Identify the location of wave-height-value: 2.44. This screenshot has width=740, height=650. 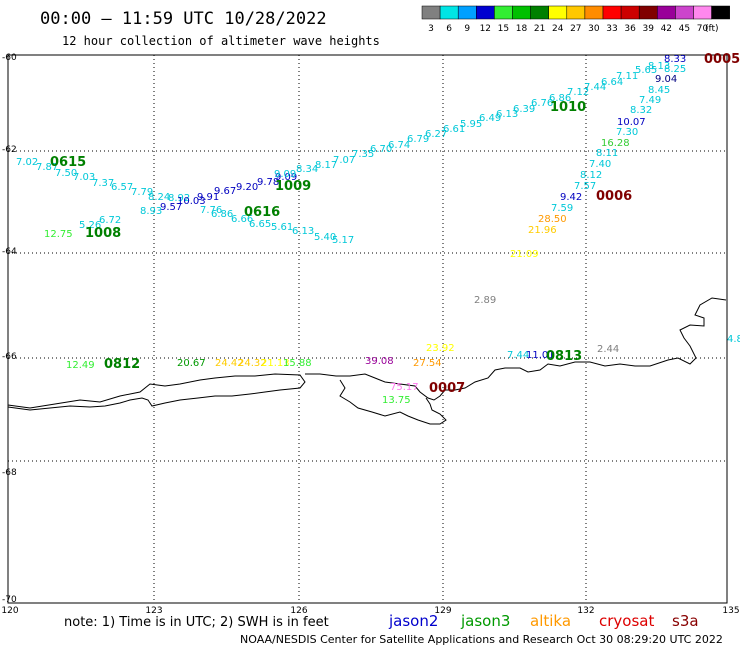
(608, 349).